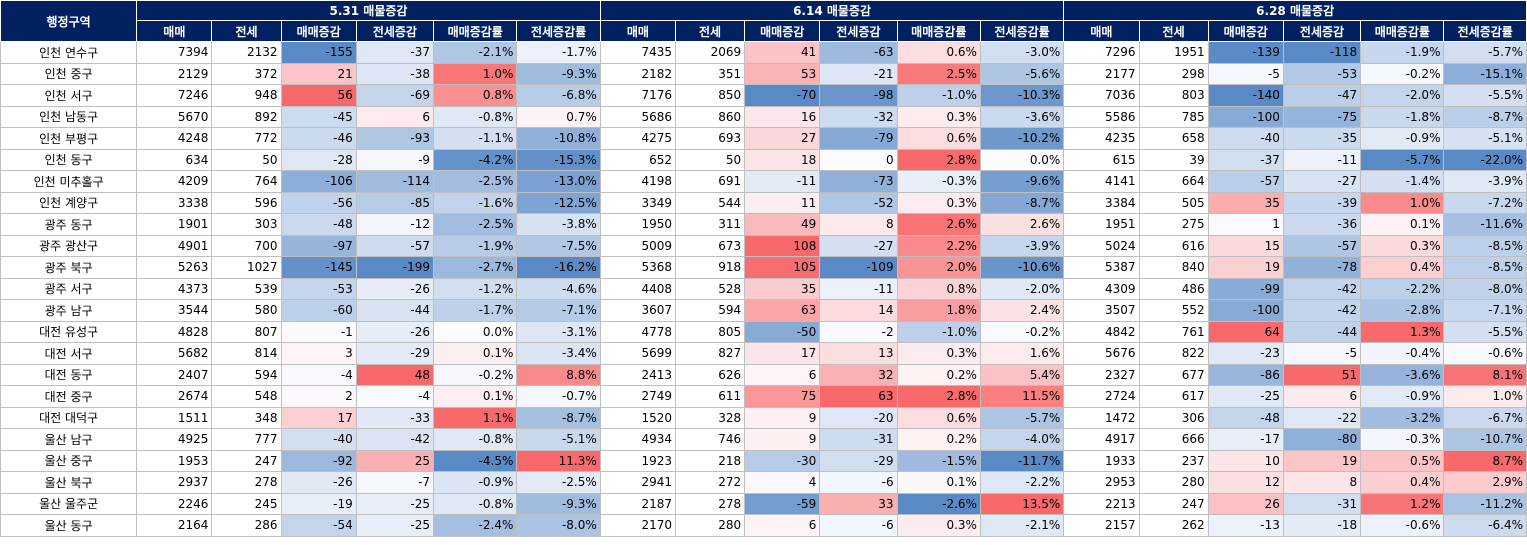  Describe the element at coordinates (558, 116) in the screenshot. I see `value-cell: 0.7%` at that location.